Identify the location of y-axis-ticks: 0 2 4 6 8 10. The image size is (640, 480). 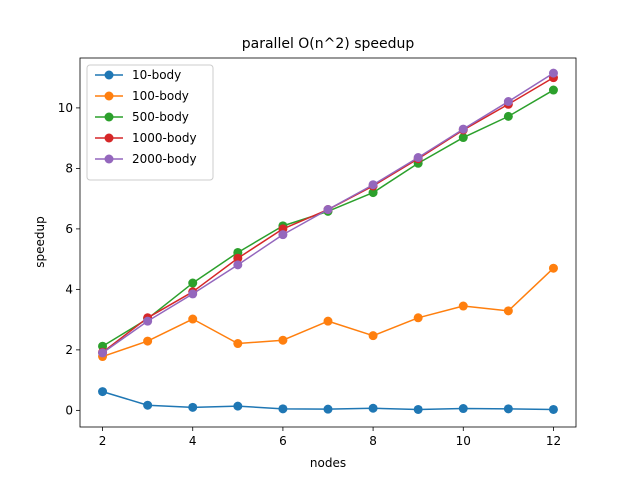
(69, 259).